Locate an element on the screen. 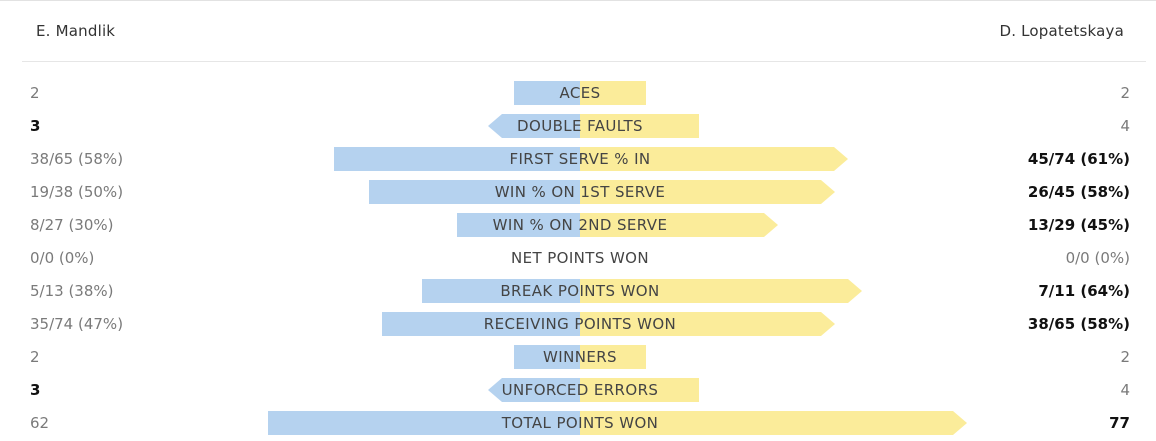 This screenshot has width=1156, height=441. stat-row: 2 WINNERS 2 is located at coordinates (578, 357).